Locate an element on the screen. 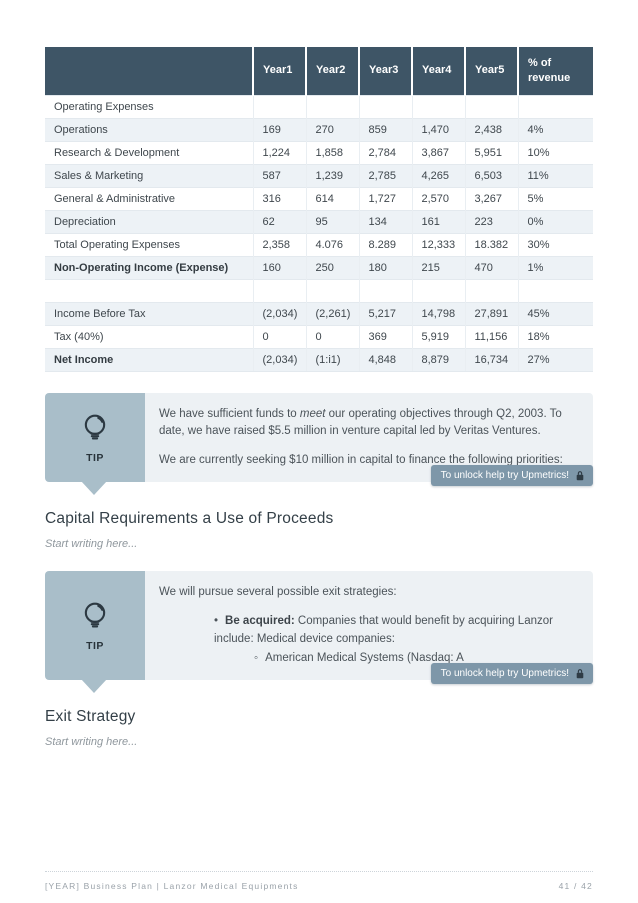 The image size is (638, 903). cell-value: 8.289 is located at coordinates (385, 244).